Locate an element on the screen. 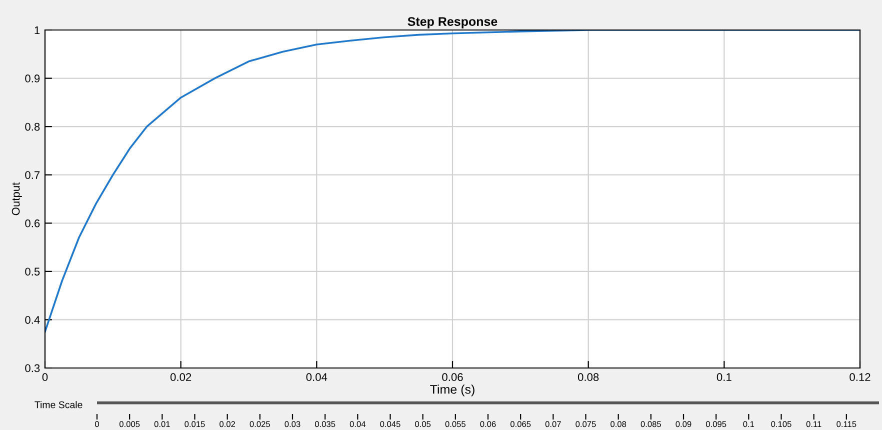 The width and height of the screenshot is (882, 430). x2-tick-label: 0.08 is located at coordinates (618, 424).